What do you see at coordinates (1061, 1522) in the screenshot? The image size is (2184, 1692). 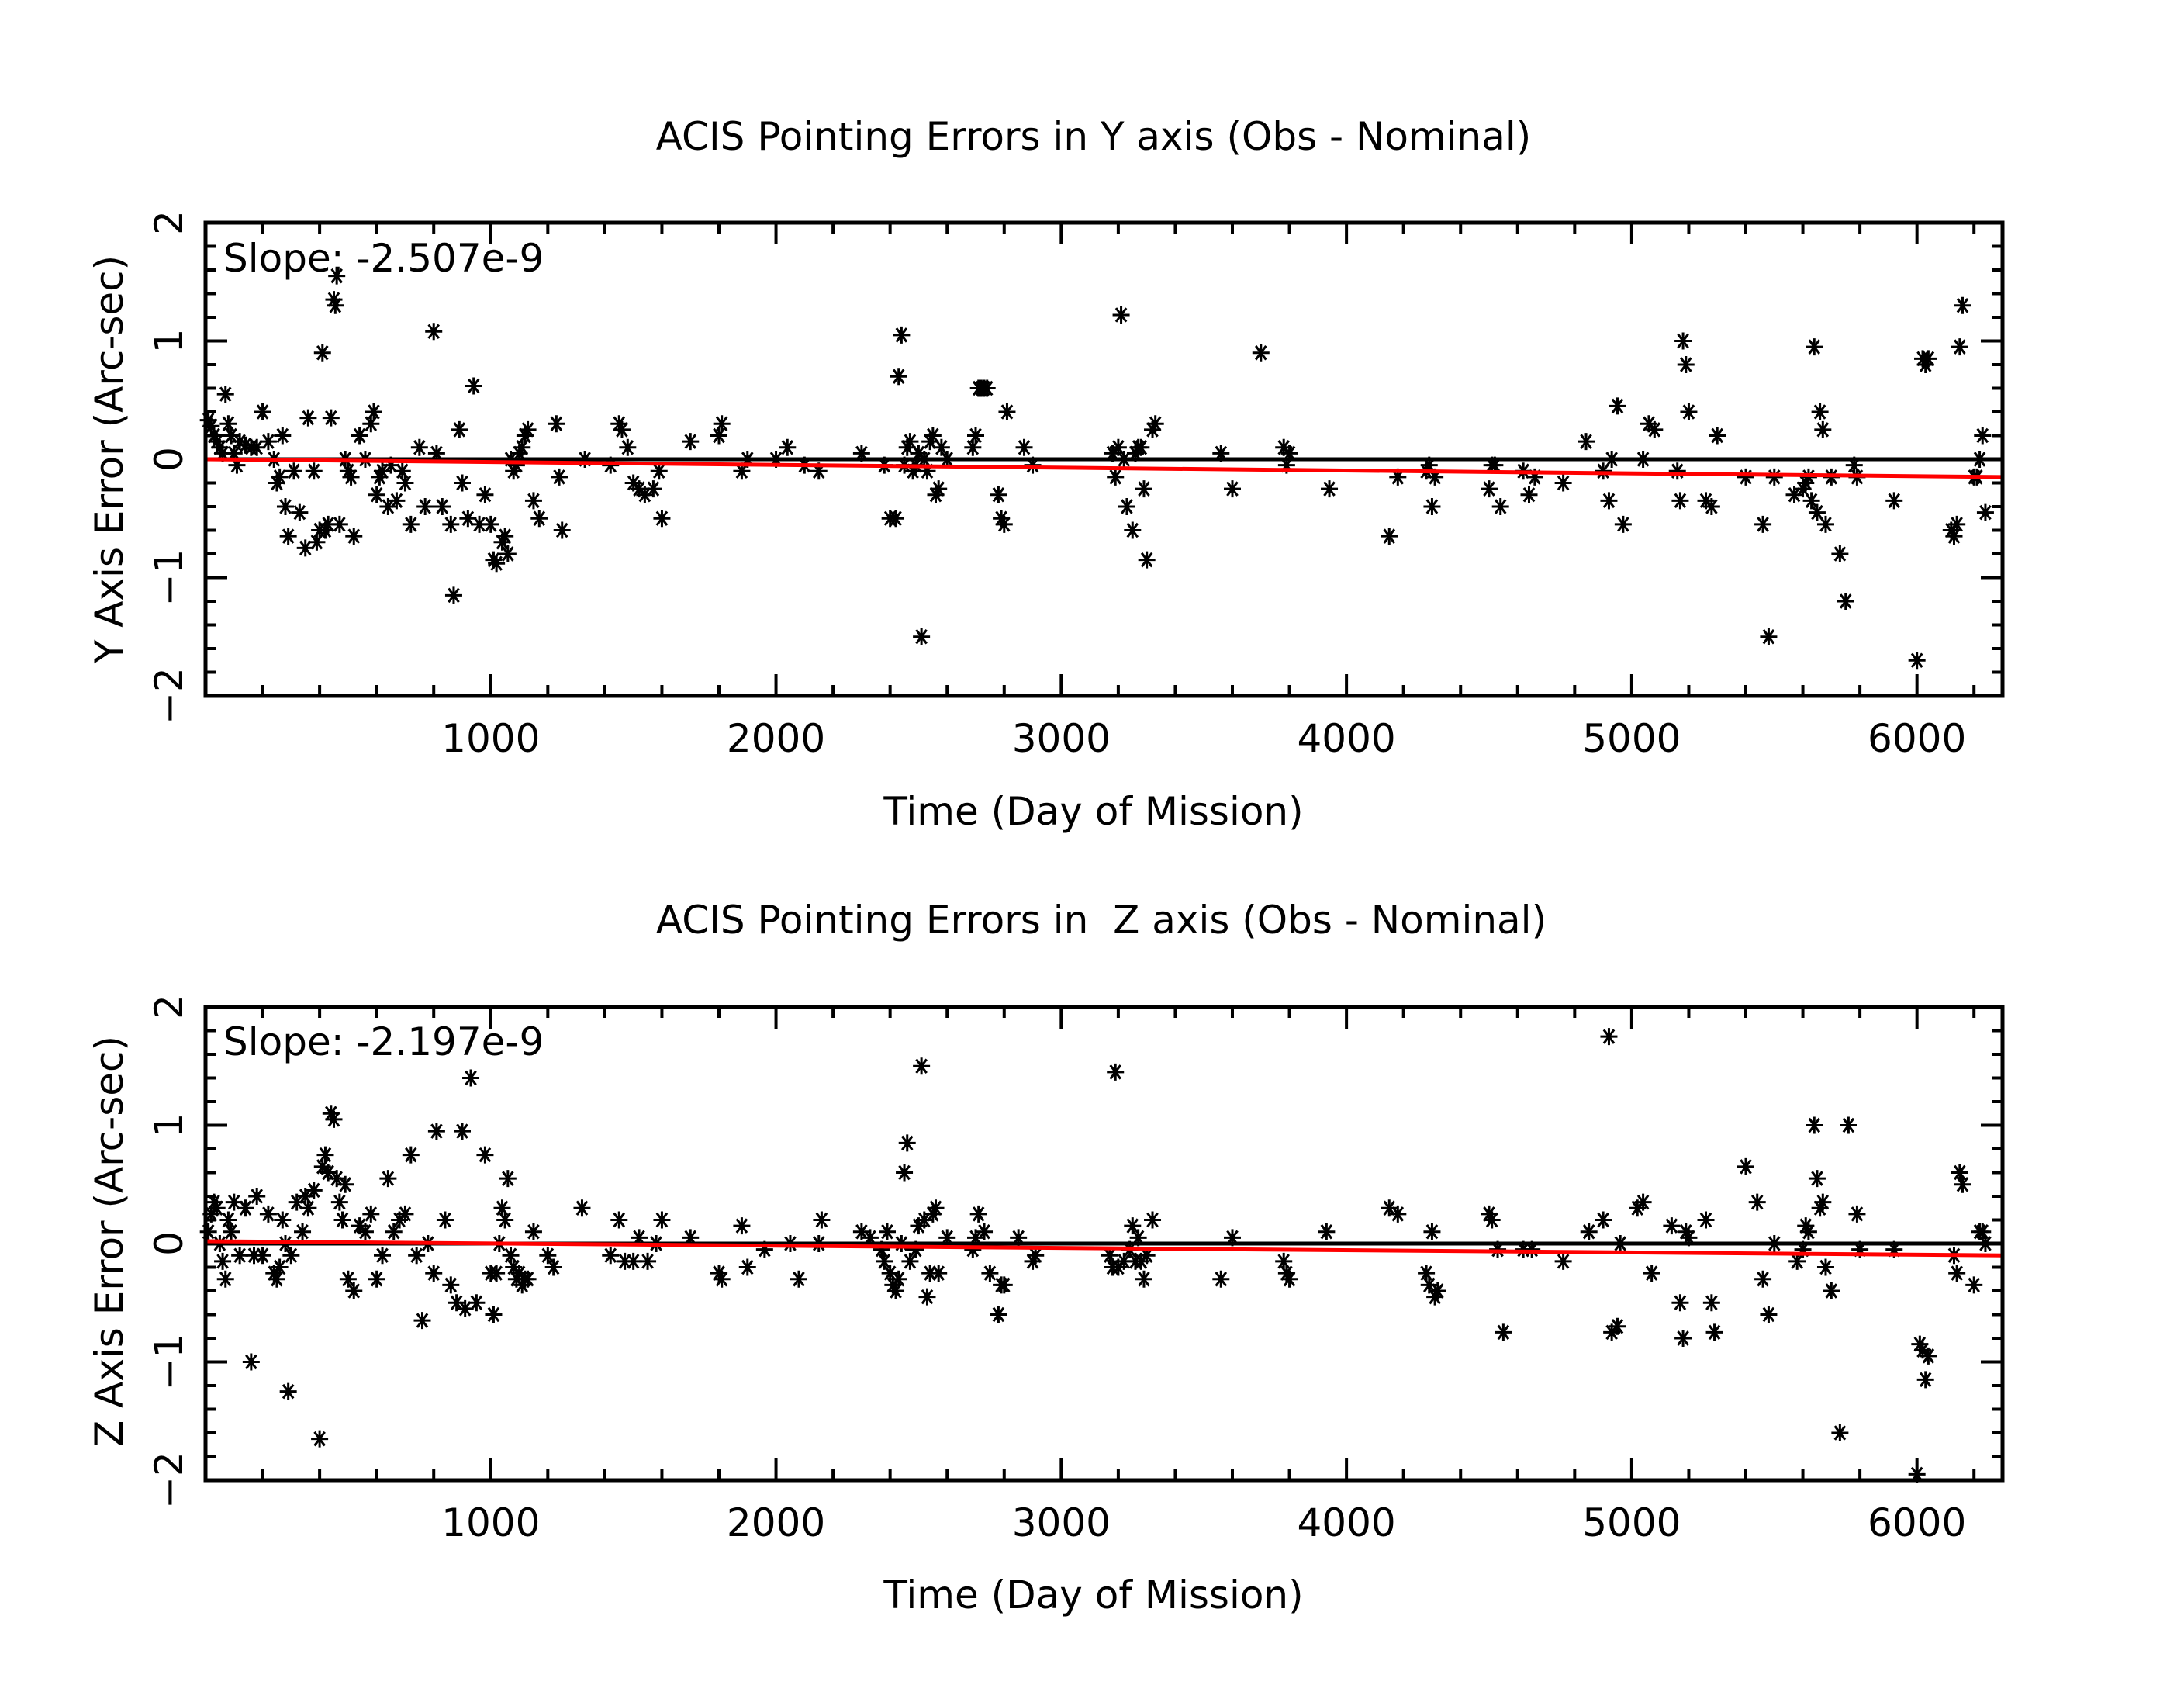 I see `x-tick-label: 3000` at bounding box center [1061, 1522].